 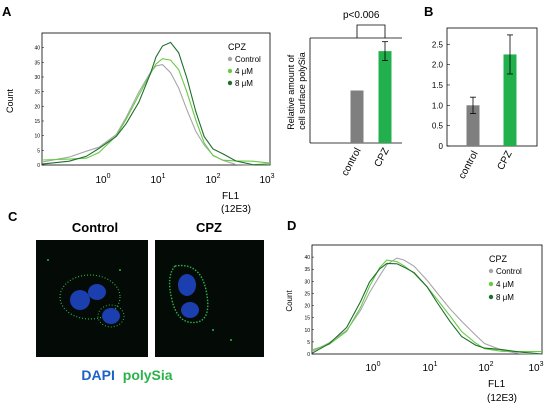 I want to click on significance-bracket, so click(x=371, y=31).